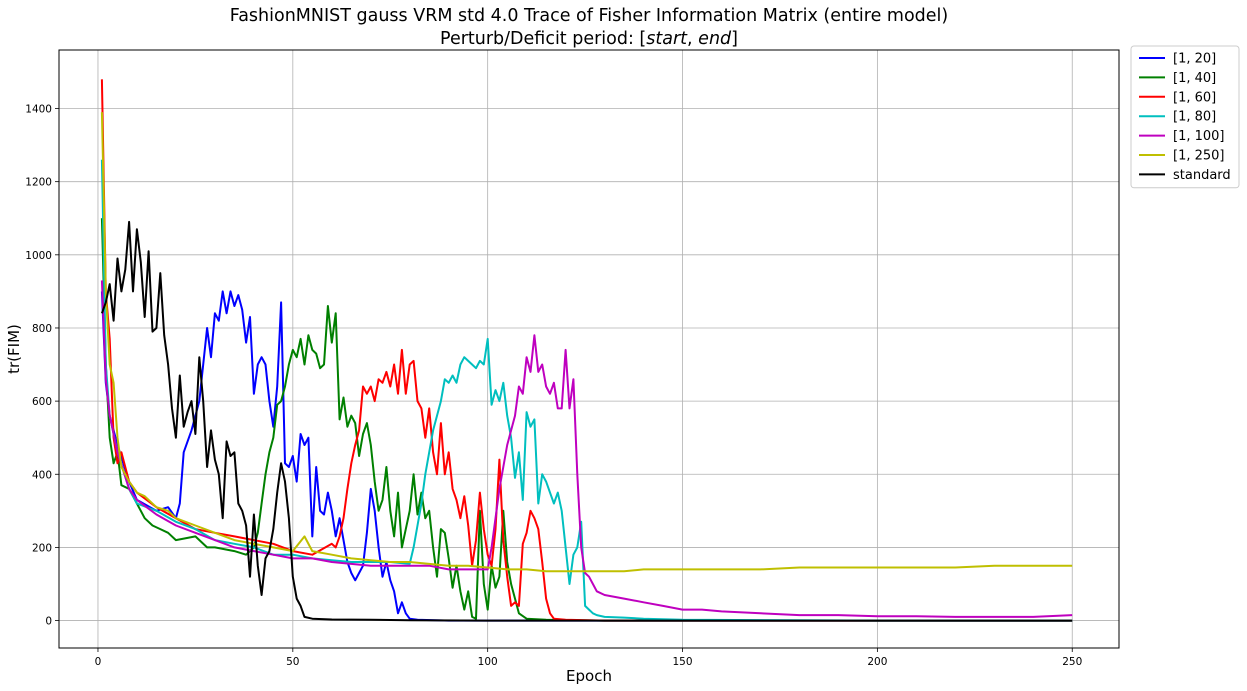 The width and height of the screenshot is (1247, 691). I want to click on y-axis-label: tr(FIM), so click(14, 349).